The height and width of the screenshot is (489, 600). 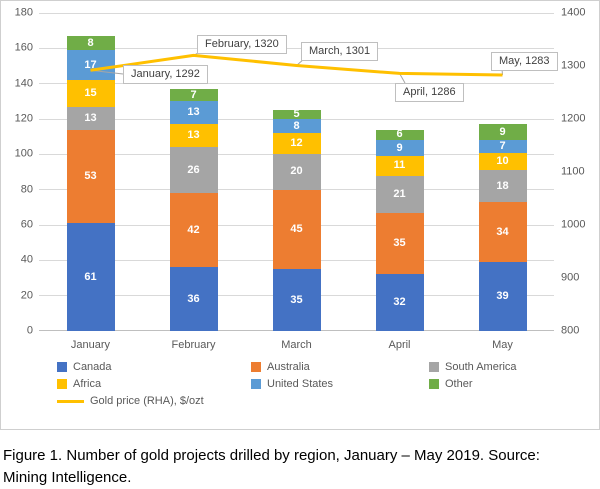 What do you see at coordinates (573, 224) in the screenshot?
I see `y-axis-right-tick-label: 1000` at bounding box center [573, 224].